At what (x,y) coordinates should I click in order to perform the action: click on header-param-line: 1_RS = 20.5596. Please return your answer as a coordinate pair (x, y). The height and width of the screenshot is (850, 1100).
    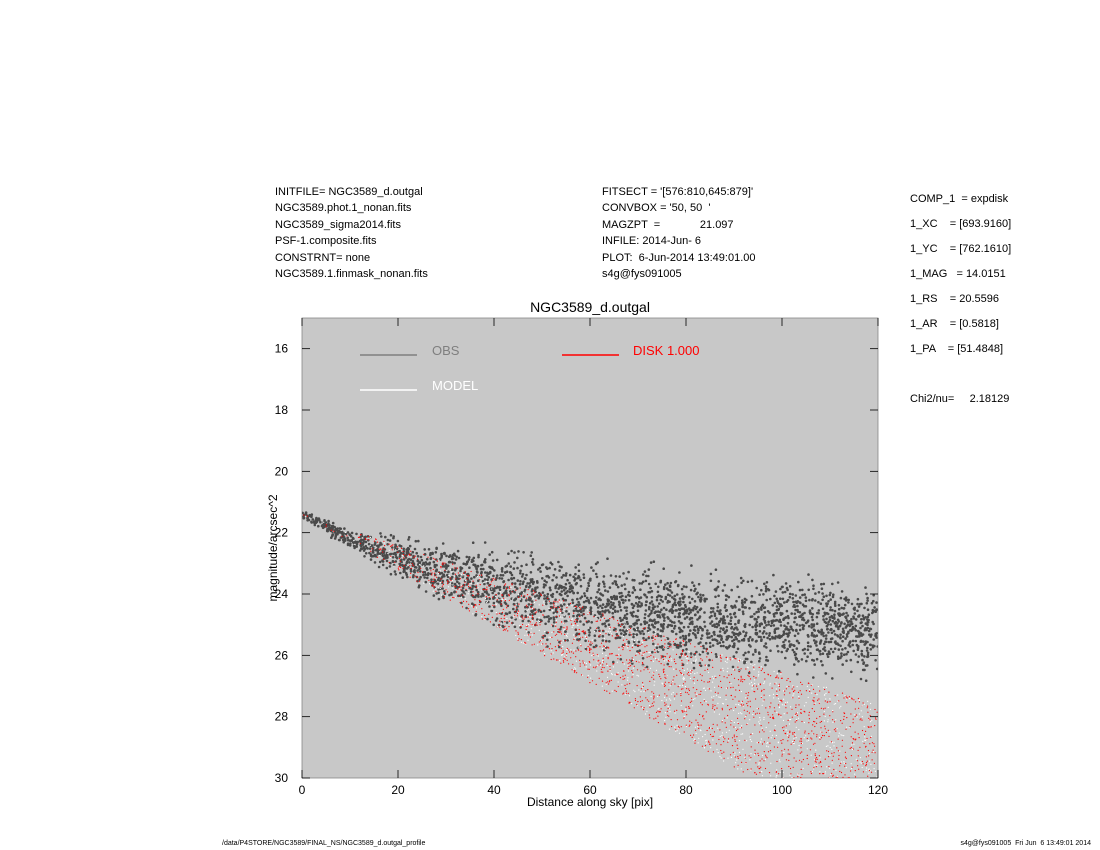
    Looking at the image, I should click on (954, 299).